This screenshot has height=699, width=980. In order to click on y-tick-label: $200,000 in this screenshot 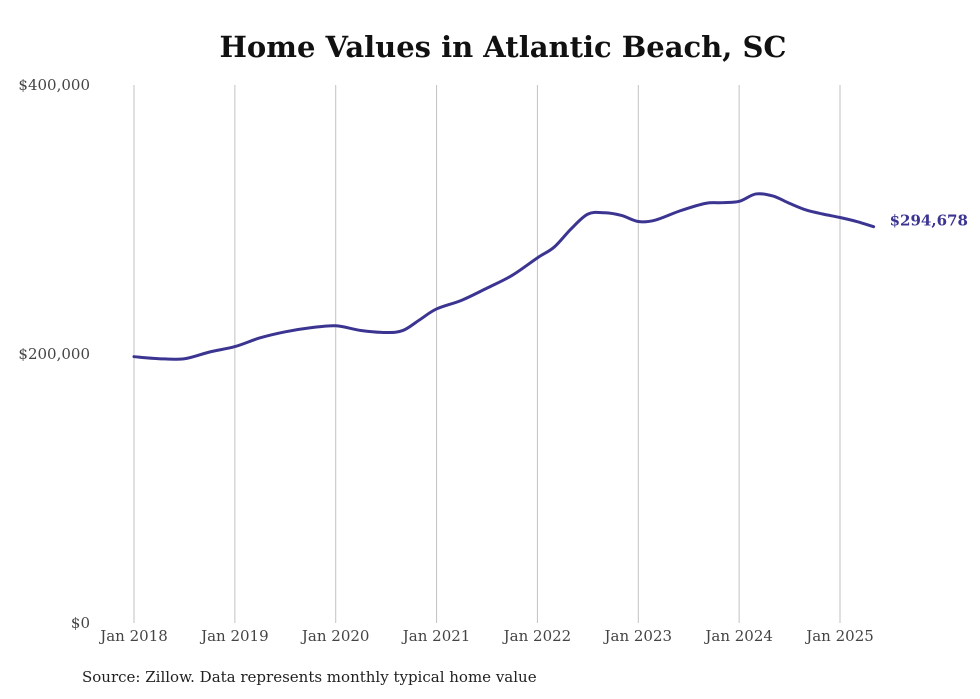, I will do `click(54, 354)`.